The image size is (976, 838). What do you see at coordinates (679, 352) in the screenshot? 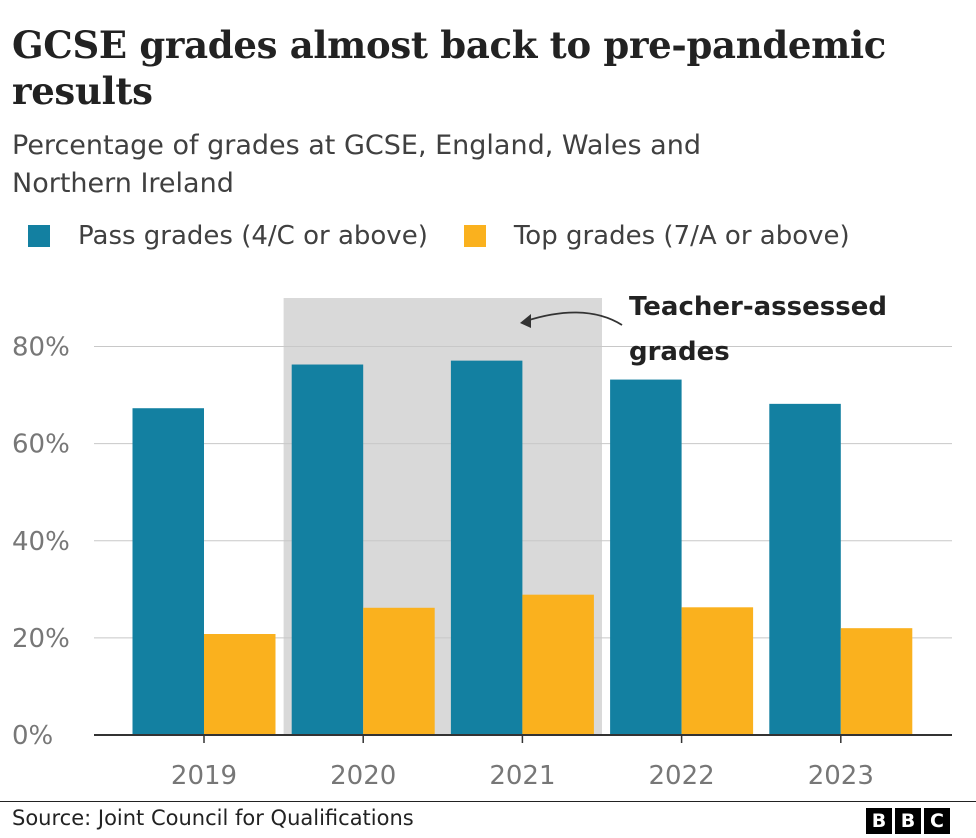
I see `annotation-text: grades` at bounding box center [679, 352].